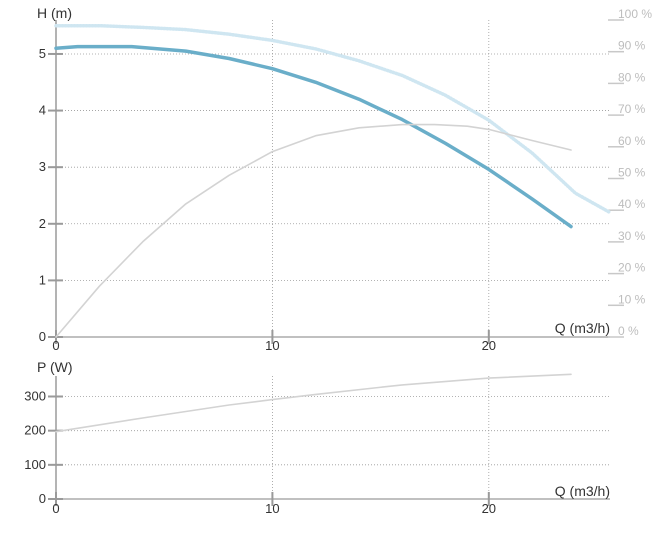 The image size is (667, 540). Describe the element at coordinates (632, 204) in the screenshot. I see `y2-tick-label: 40 %` at that location.